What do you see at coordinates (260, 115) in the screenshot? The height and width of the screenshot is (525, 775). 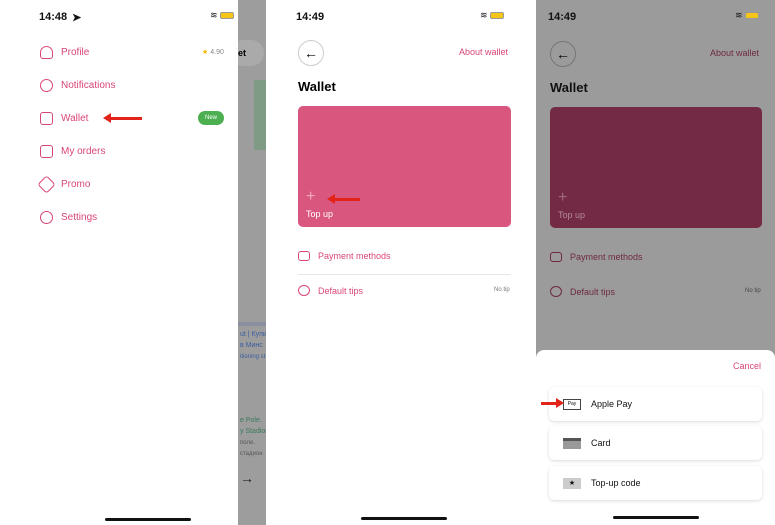 I see `map-park` at bounding box center [260, 115].